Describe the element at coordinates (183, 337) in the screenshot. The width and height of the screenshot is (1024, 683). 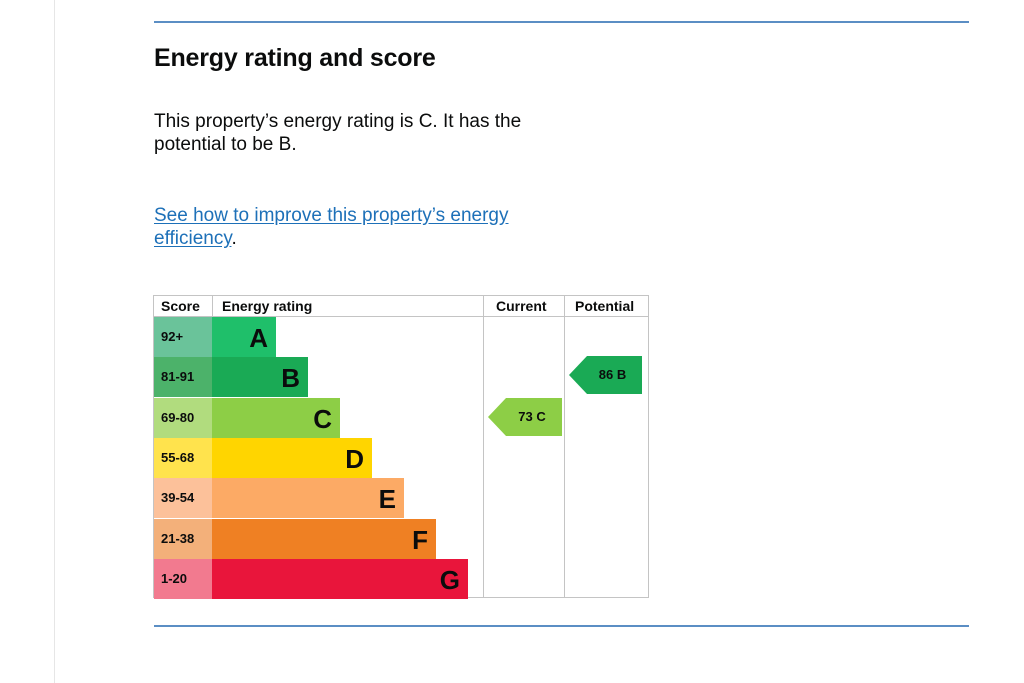
I see `band-score-range: 92+` at that location.